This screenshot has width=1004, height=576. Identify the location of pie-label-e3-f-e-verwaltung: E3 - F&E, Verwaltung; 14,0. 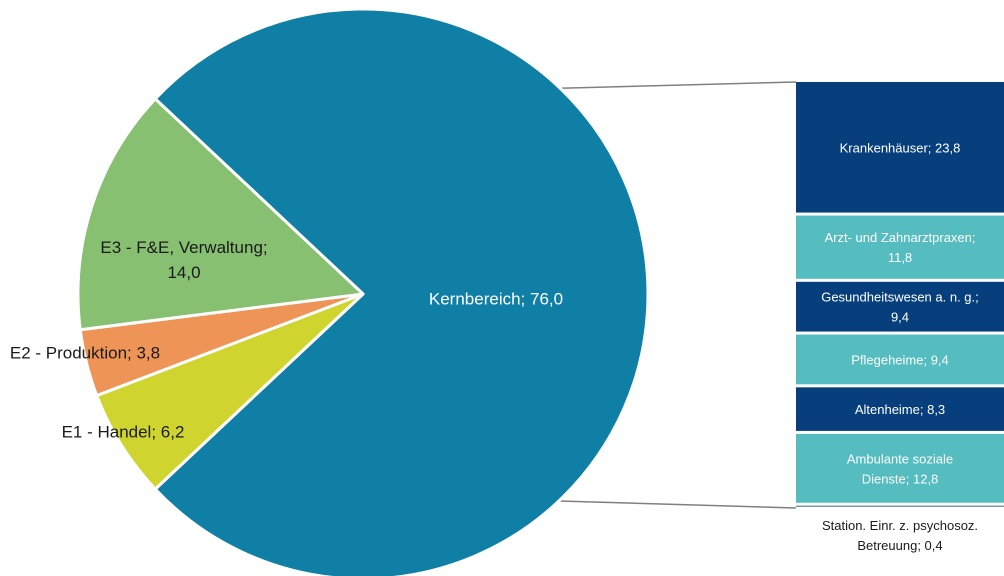
(183, 260).